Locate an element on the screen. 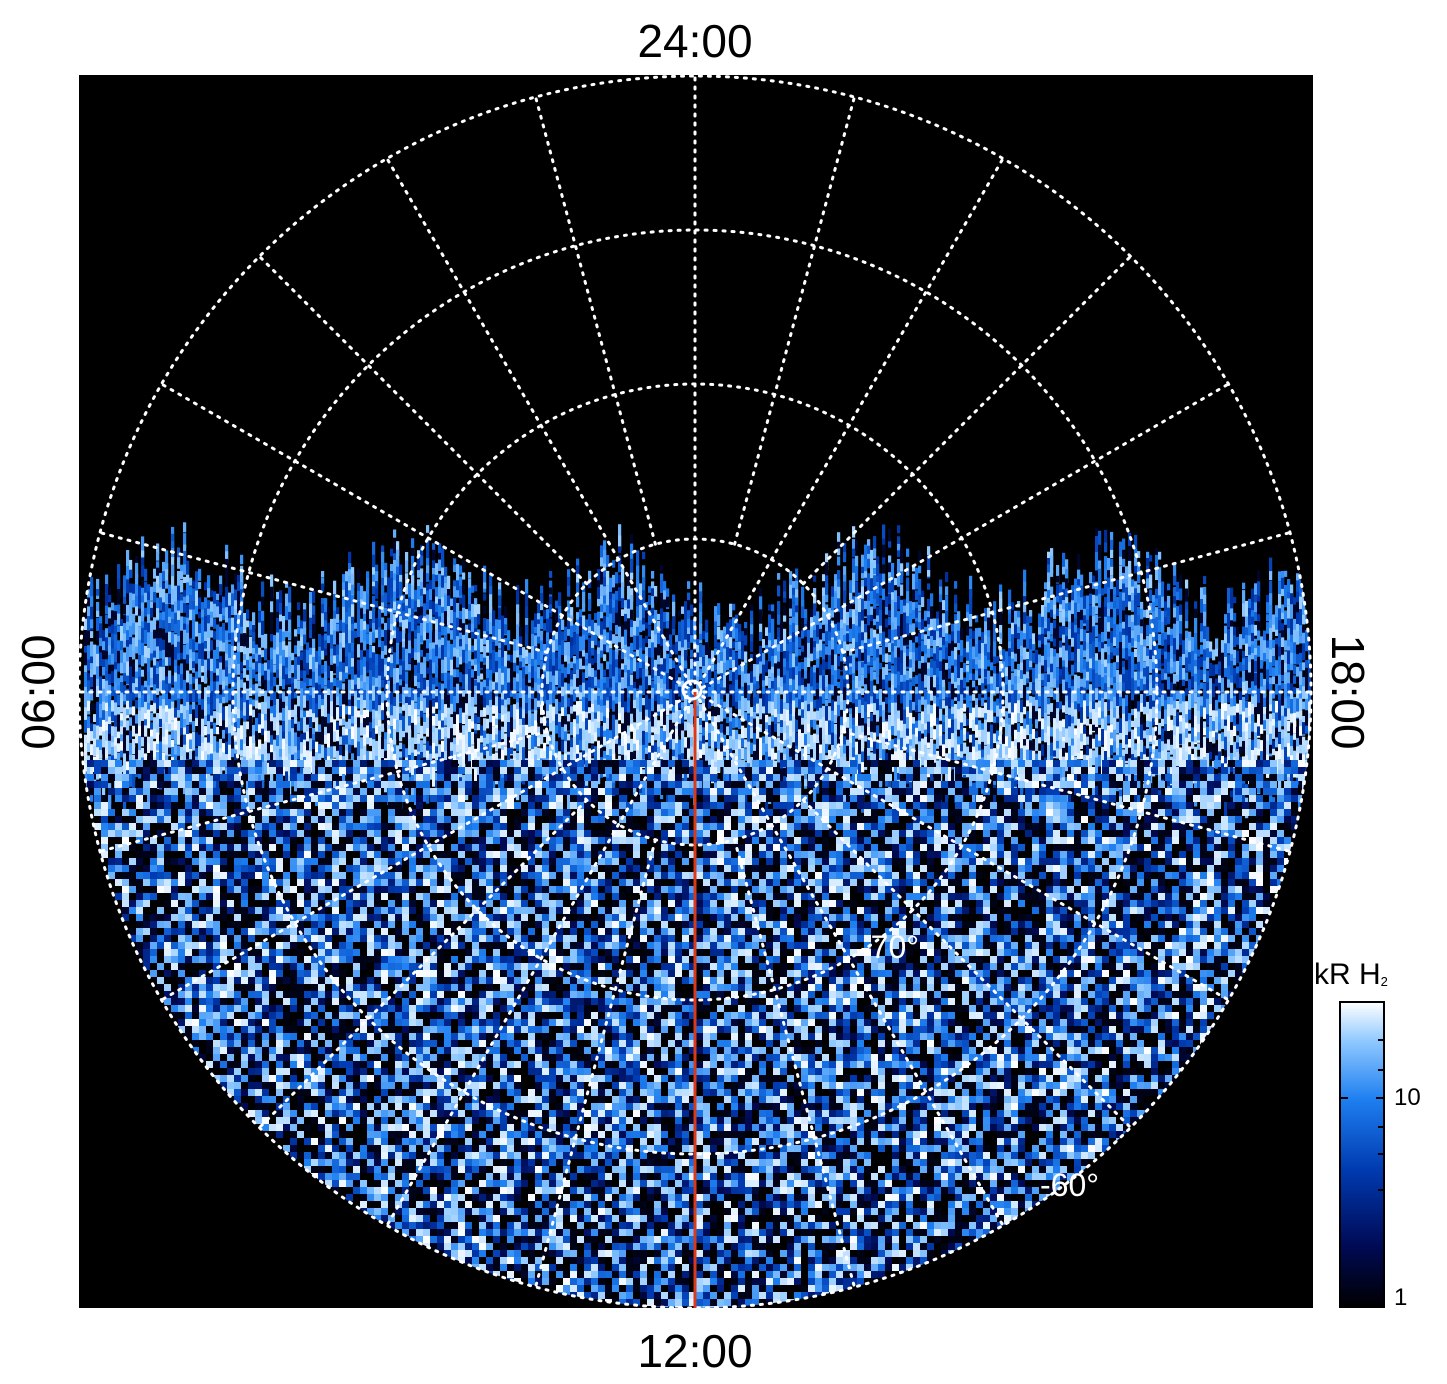  colorbar-title-text: kR H is located at coordinates (1347, 974).